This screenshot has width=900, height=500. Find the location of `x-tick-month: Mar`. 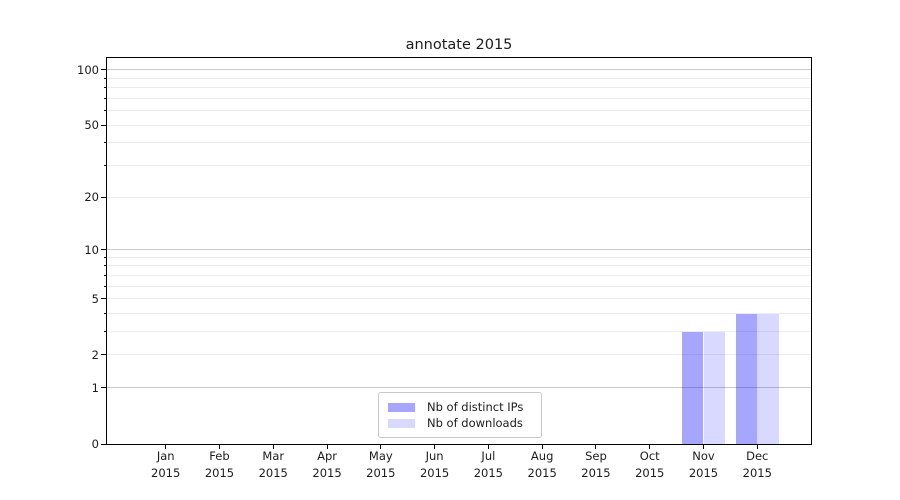

x-tick-month: Mar is located at coordinates (273, 456).